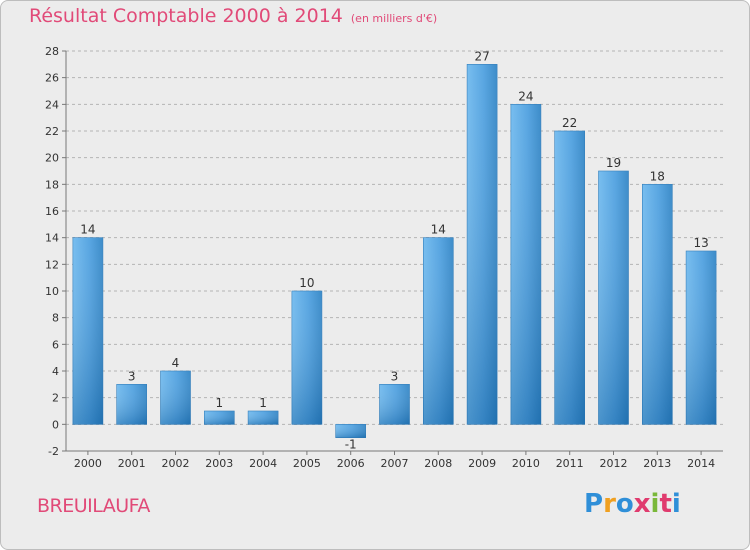 The width and height of the screenshot is (750, 550). I want to click on logo-letter: P, so click(594, 504).